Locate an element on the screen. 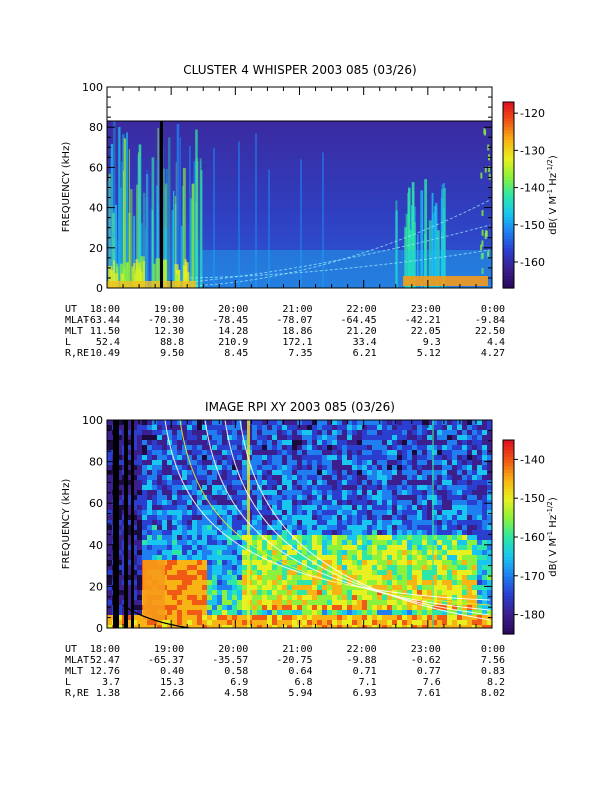 This screenshot has width=600, height=800. table-cell: 6.8 is located at coordinates (303, 682).